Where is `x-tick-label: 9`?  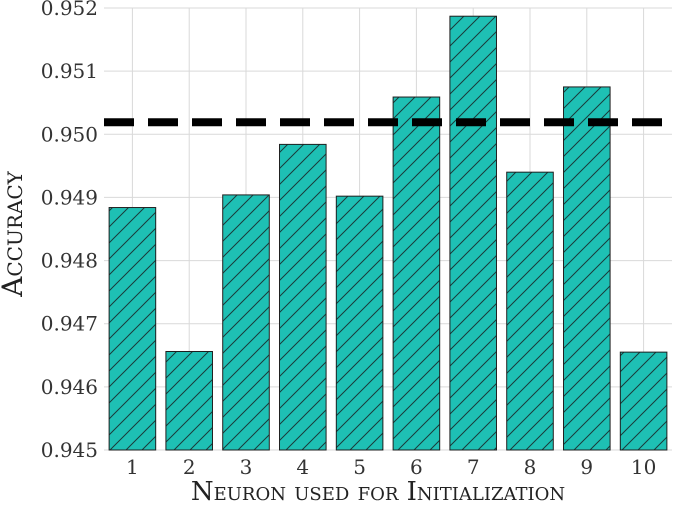
x-tick-label: 9 is located at coordinates (586, 467).